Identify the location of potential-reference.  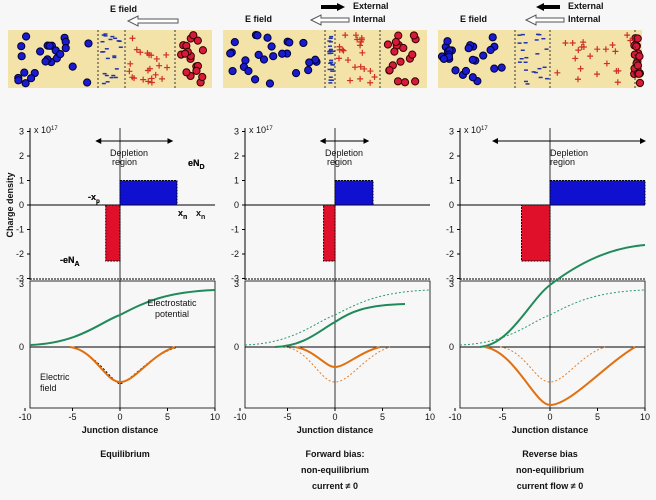
(337, 317).